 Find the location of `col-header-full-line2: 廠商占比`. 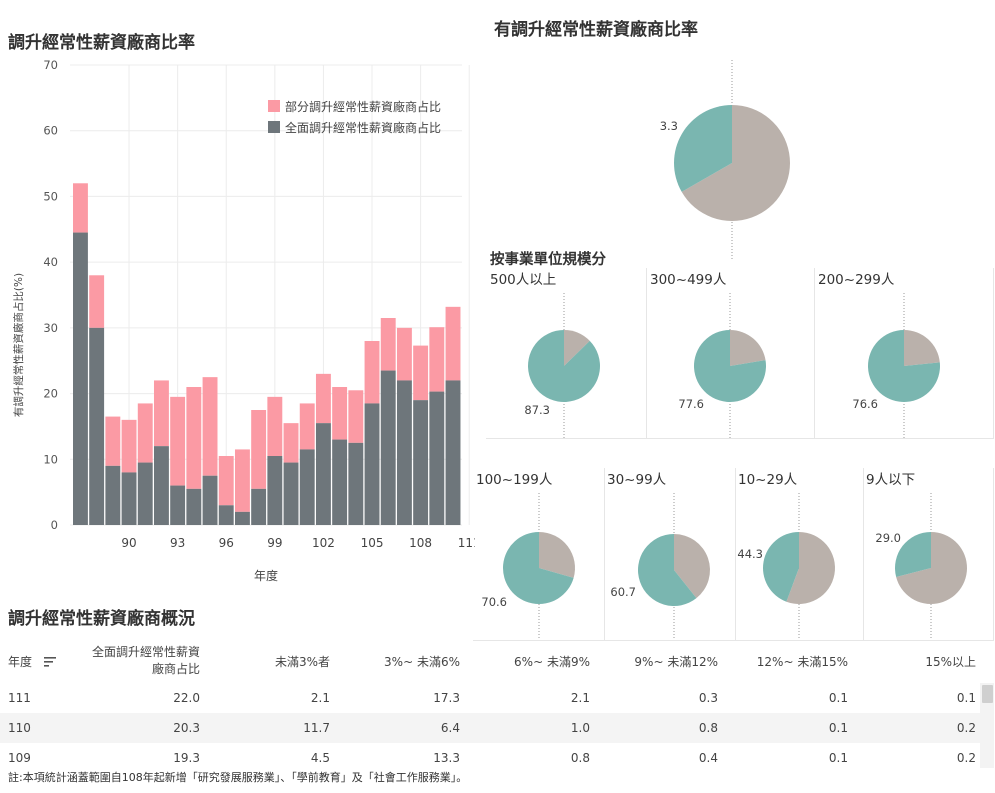

col-header-full-line2: 廠商占比 is located at coordinates (175, 669).